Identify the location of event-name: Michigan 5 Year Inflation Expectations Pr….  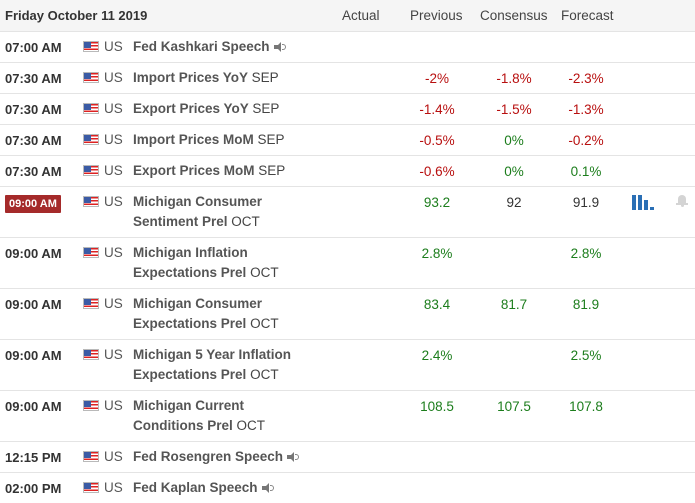
(212, 364).